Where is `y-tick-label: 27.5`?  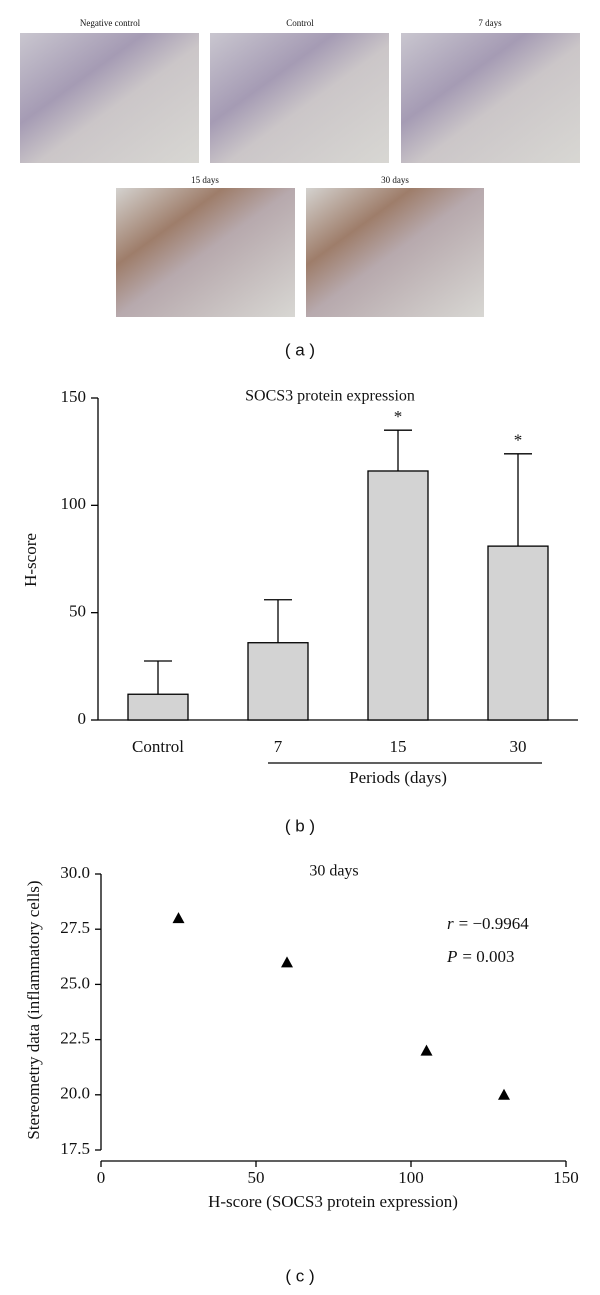
y-tick-label: 27.5 is located at coordinates (75, 927).